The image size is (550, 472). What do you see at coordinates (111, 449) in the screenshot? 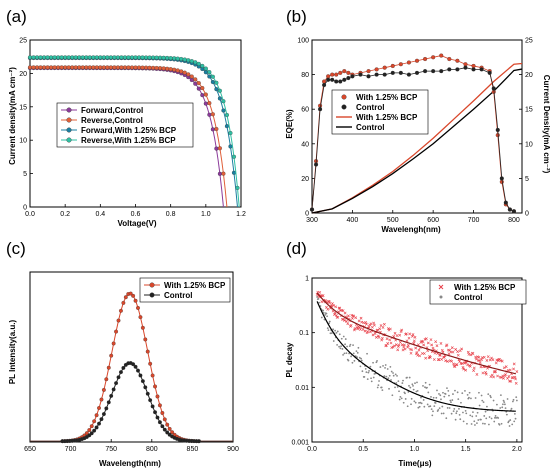
I see `panel-c-xtick-label: 750` at bounding box center [111, 449].